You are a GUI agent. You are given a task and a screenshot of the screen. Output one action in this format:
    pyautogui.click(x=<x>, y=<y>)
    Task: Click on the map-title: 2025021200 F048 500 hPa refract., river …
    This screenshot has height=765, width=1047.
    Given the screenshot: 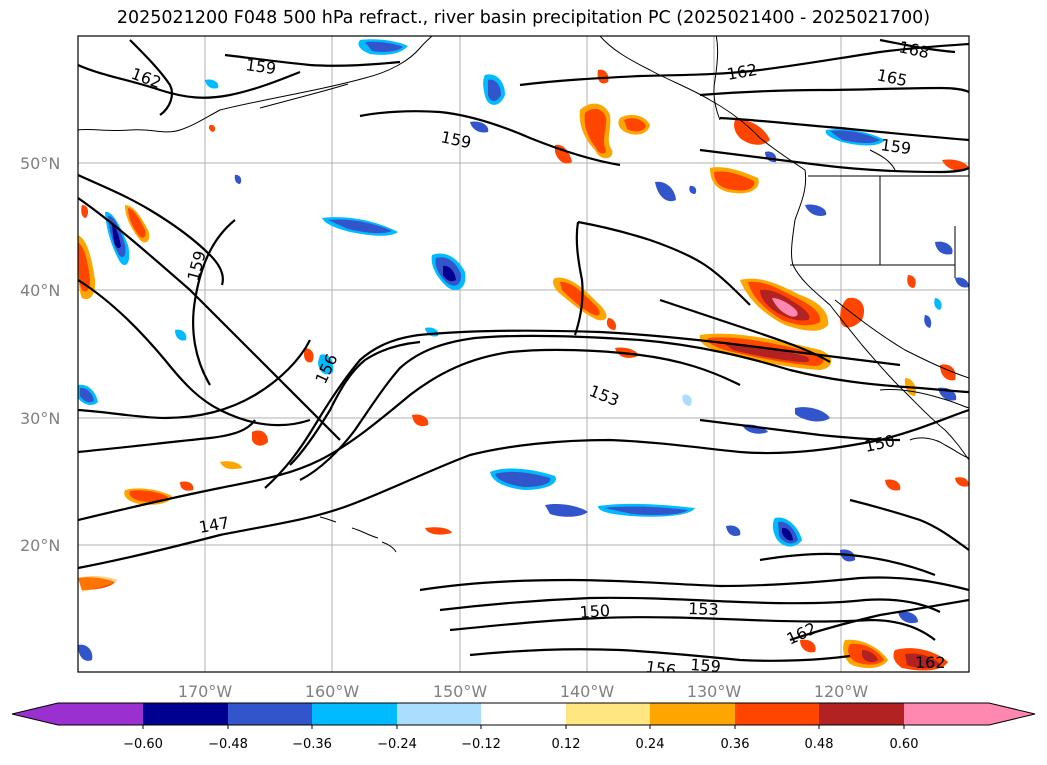 What is the action you would take?
    pyautogui.click(x=523, y=18)
    